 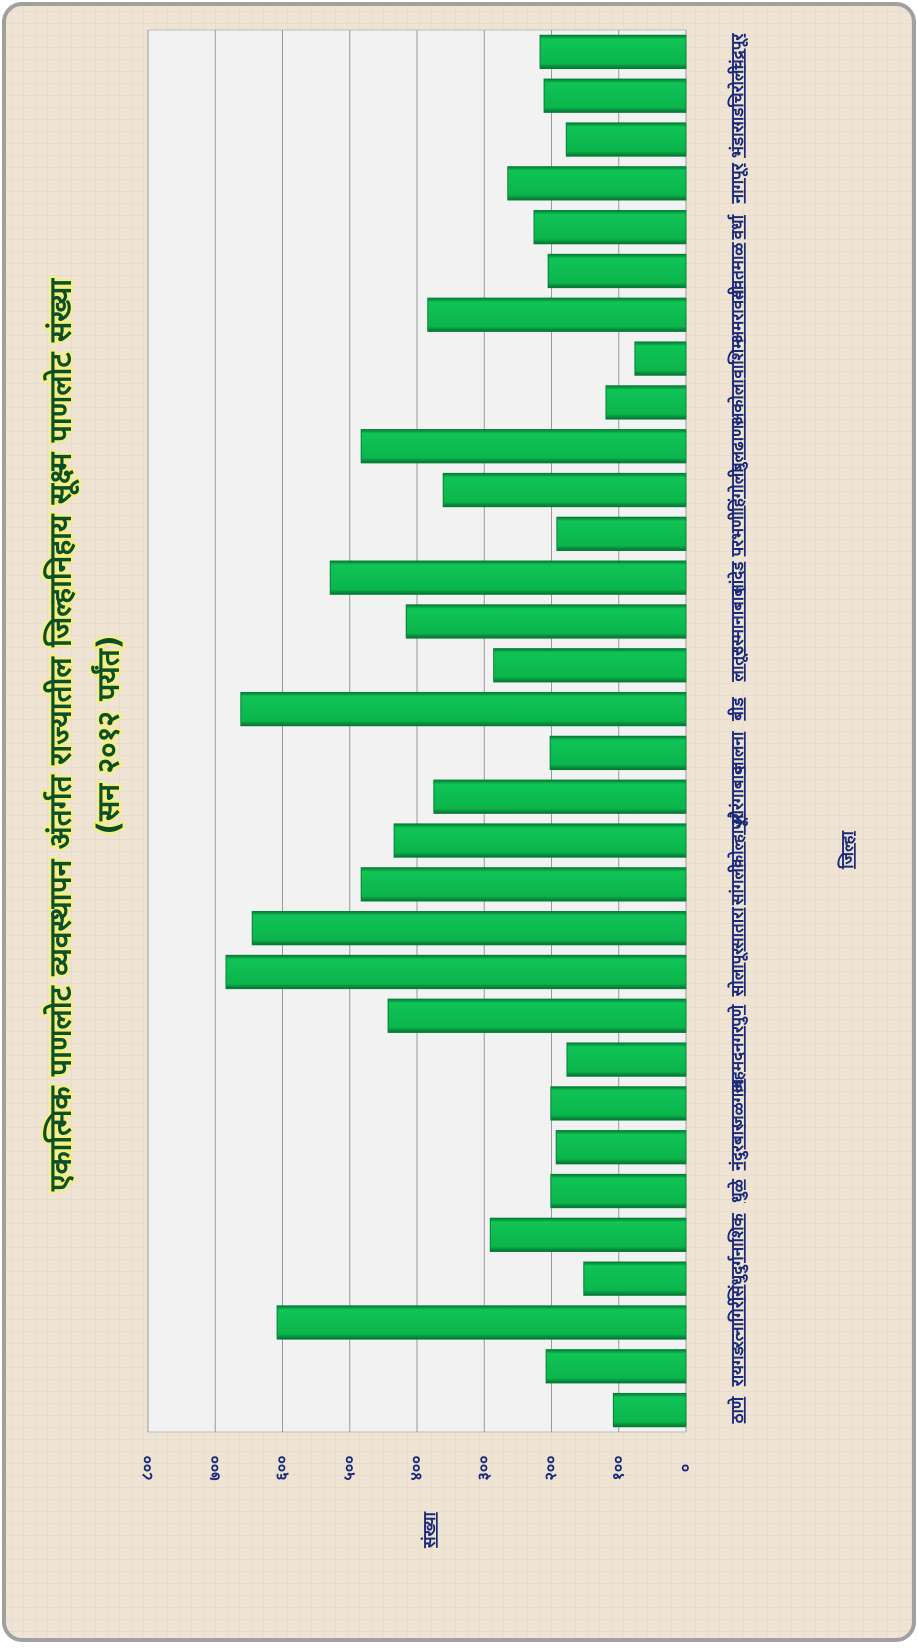 I want to click on x-tick-label: अहमदनगर, so click(x=738, y=1059).